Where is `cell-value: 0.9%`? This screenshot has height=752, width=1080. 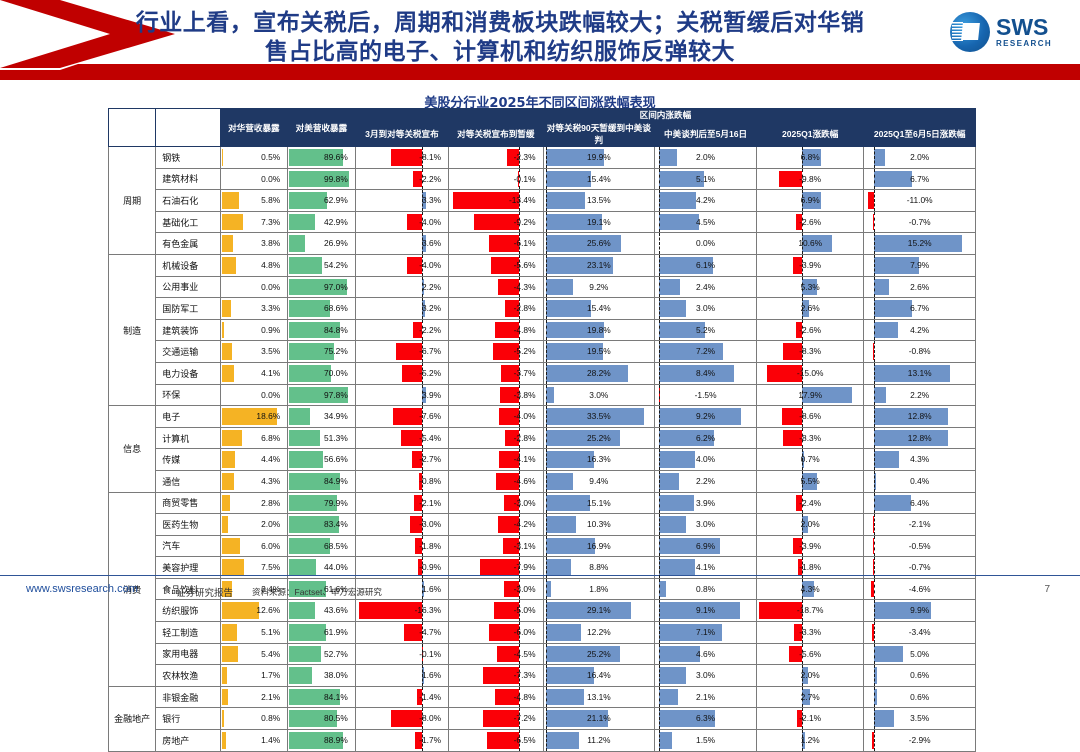
cell-value: 0.9% is located at coordinates (254, 330).